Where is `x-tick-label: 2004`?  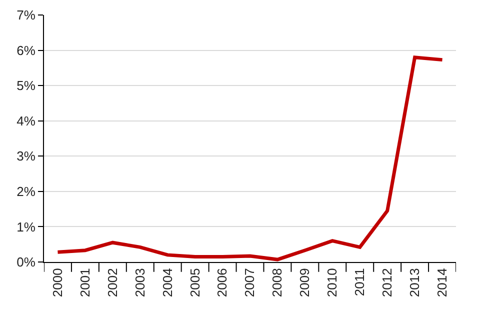 x-tick-label: 2004 is located at coordinates (167, 283).